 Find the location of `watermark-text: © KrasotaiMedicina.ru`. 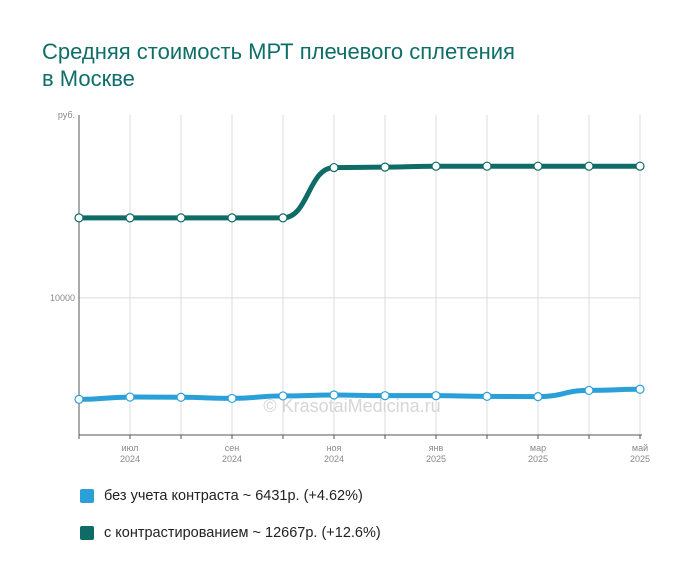

watermark-text: © KrasotaiMedicina.ru is located at coordinates (351, 406).